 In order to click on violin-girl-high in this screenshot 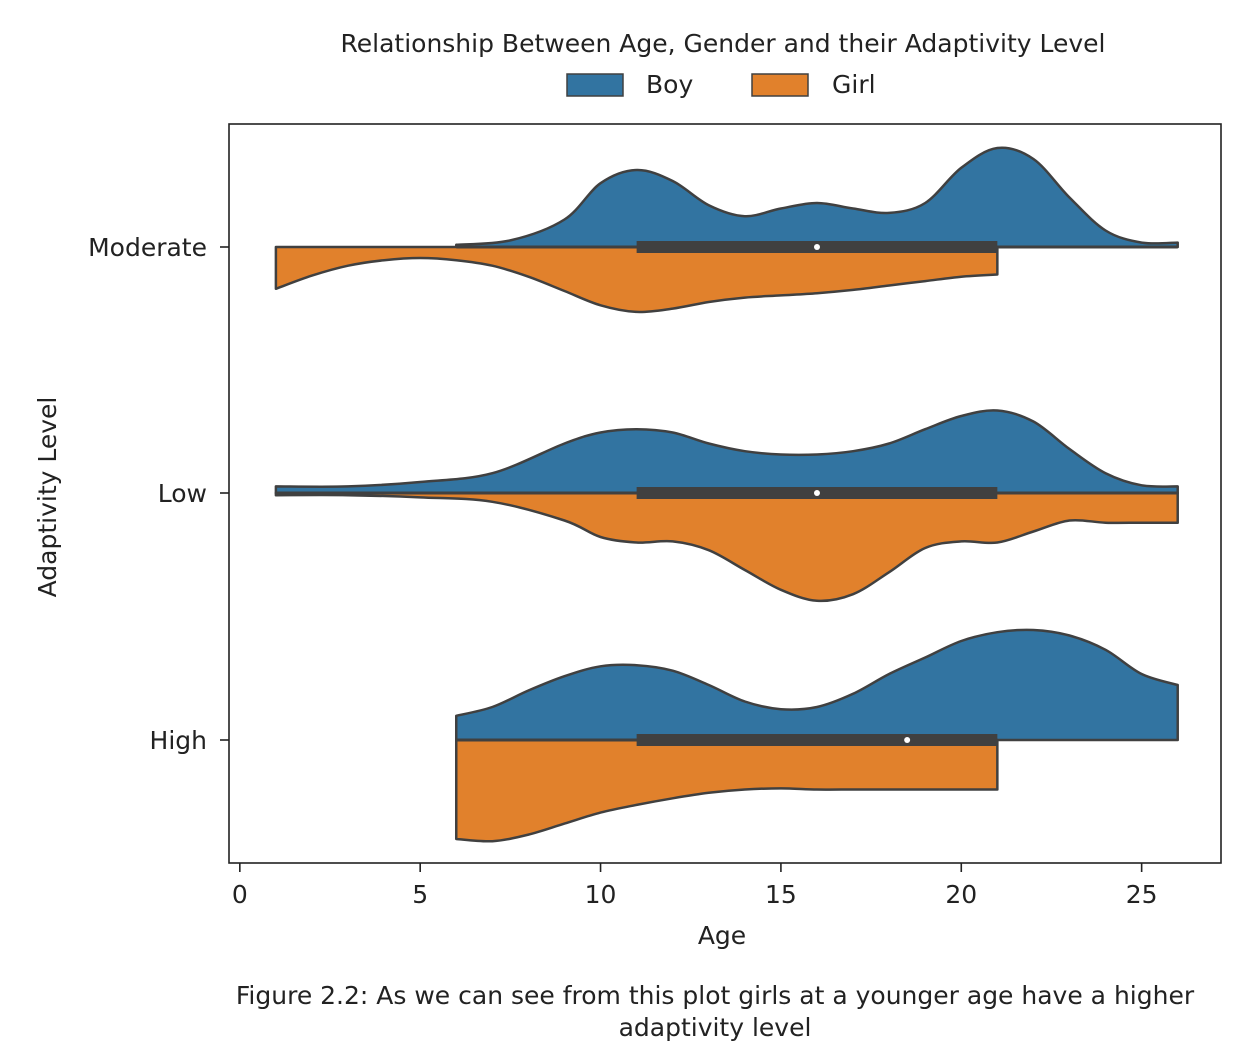, I will do `click(727, 790)`.